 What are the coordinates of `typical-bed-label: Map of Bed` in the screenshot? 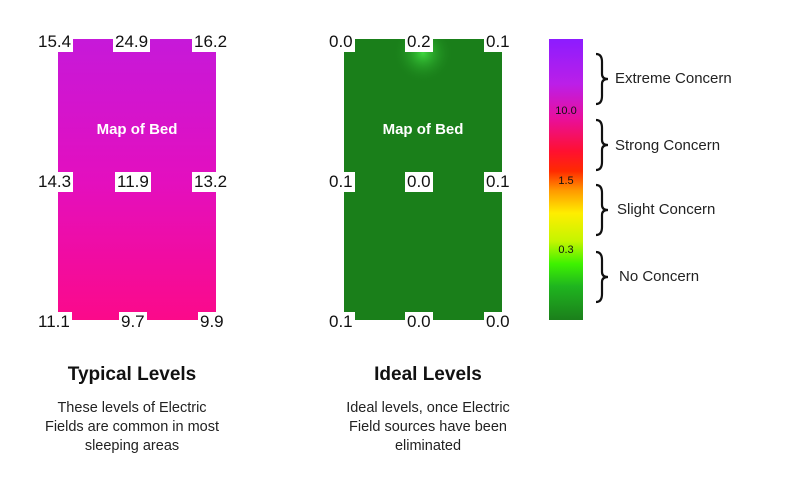 It's located at (137, 129).